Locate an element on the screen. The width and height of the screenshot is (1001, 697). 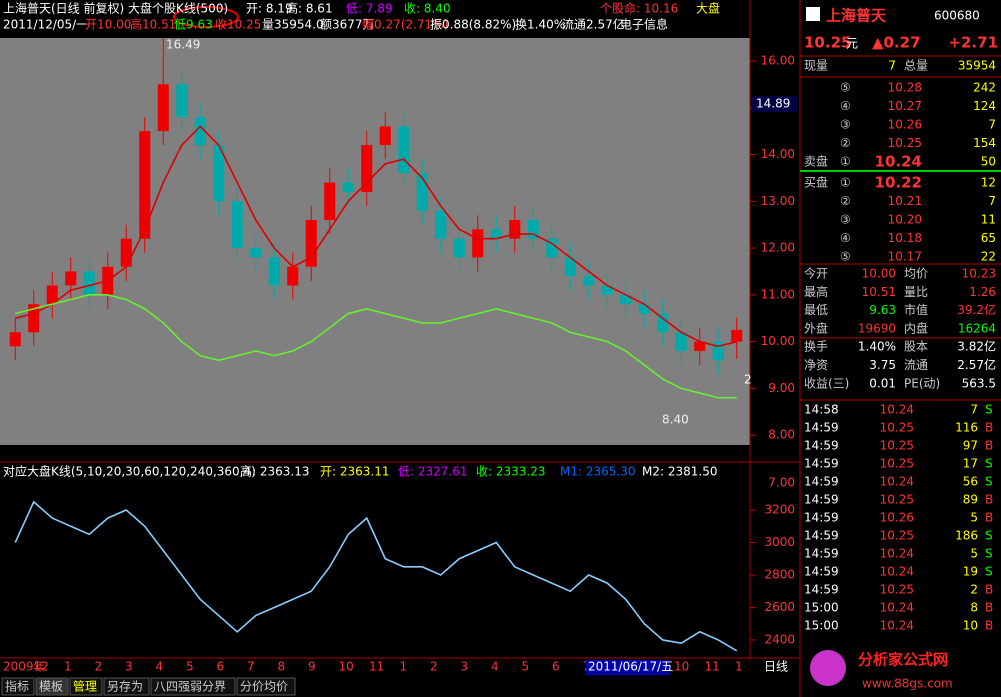
y-tick-label: 11.00 is located at coordinates (778, 294).